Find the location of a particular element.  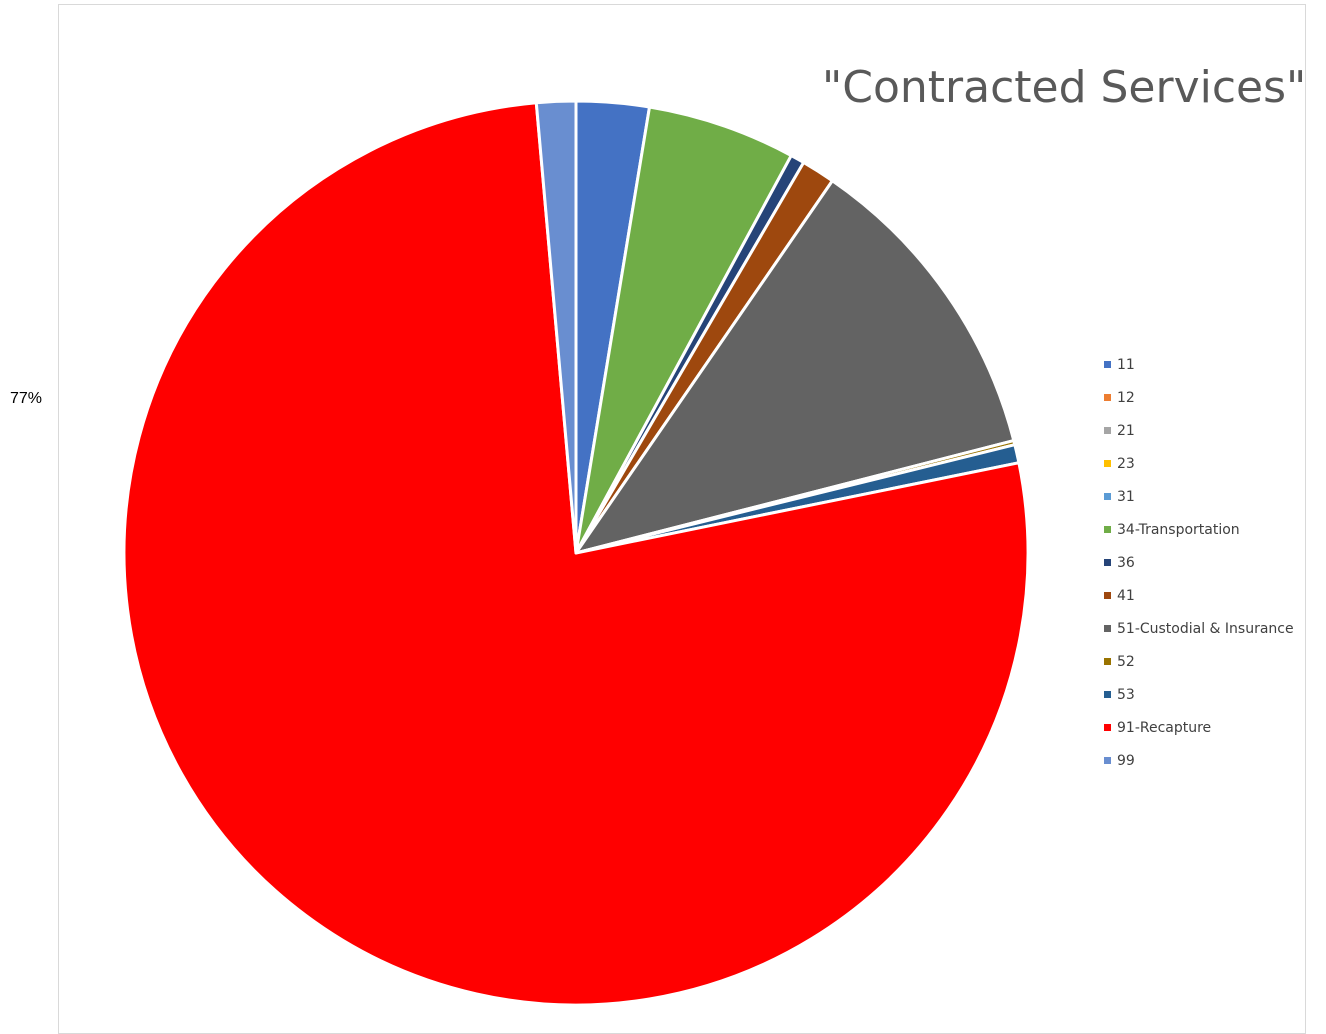

legend-item-51-custodial-insurance: 51-Custodial & Insurance is located at coordinates (1199, 628).